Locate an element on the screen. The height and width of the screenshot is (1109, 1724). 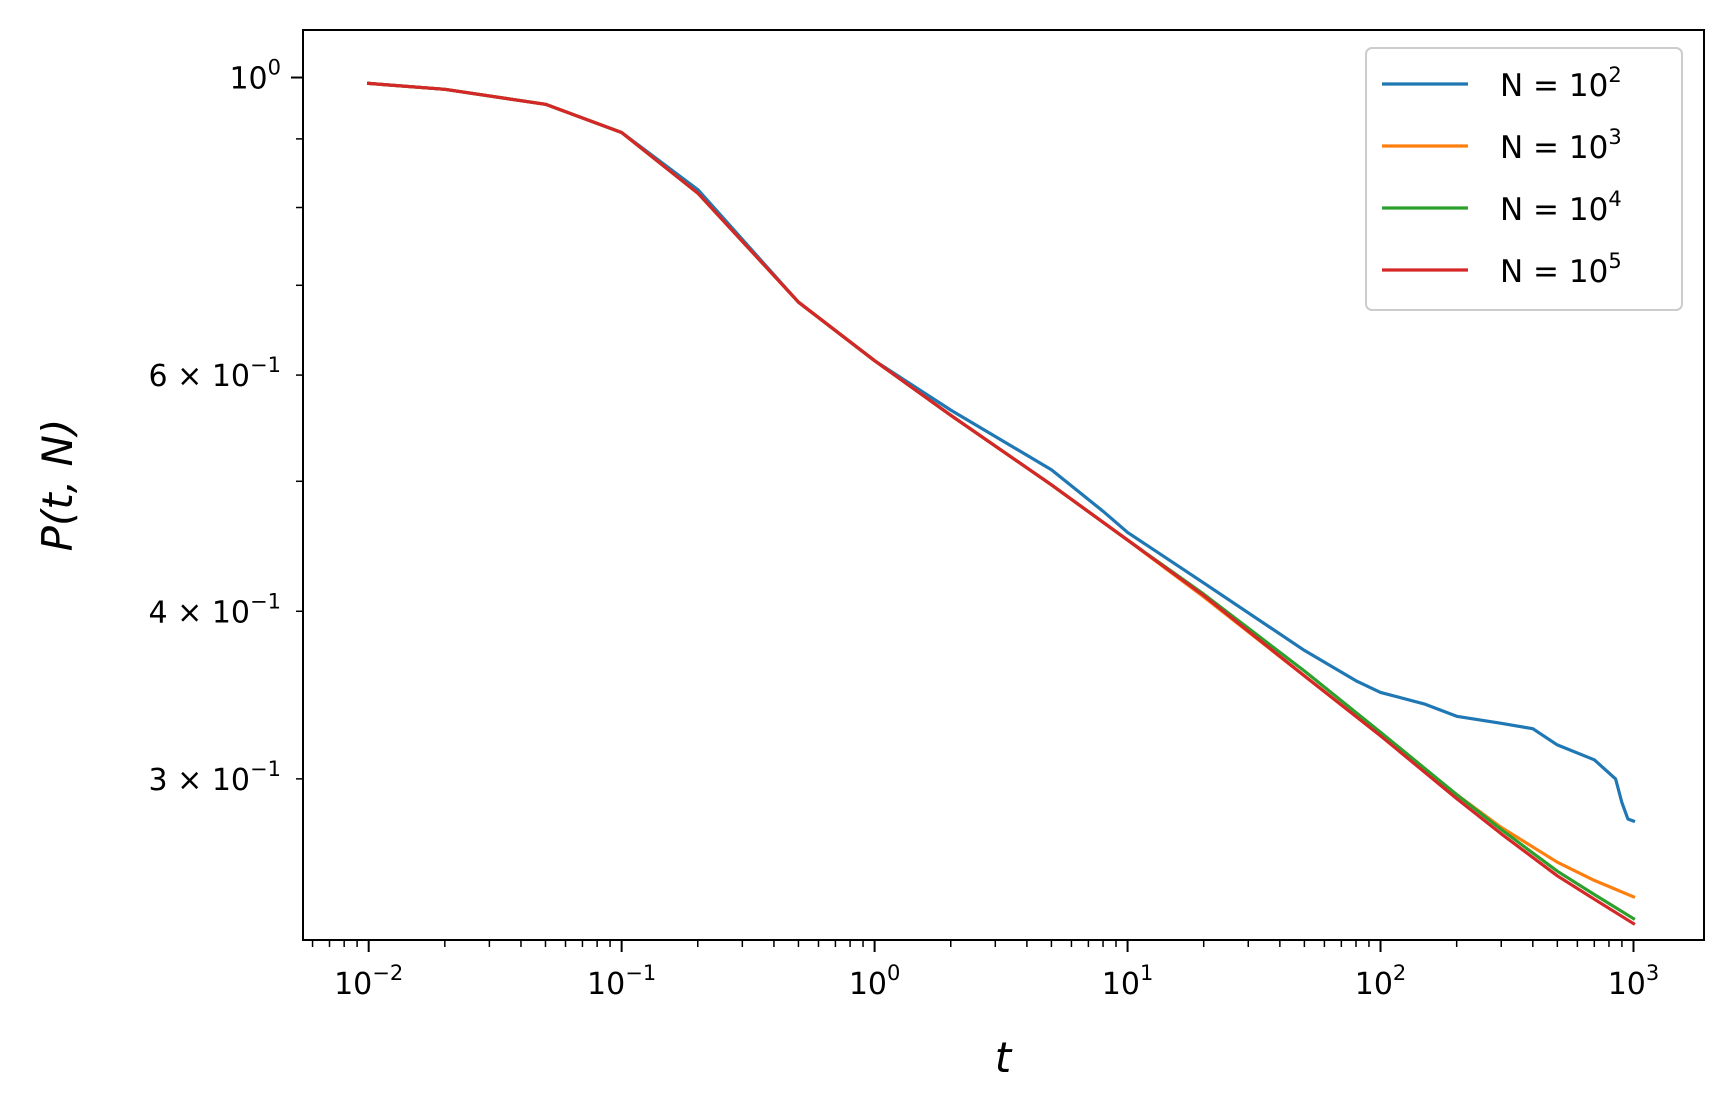
legend-label-exp: 2 is located at coordinates (1614, 75).